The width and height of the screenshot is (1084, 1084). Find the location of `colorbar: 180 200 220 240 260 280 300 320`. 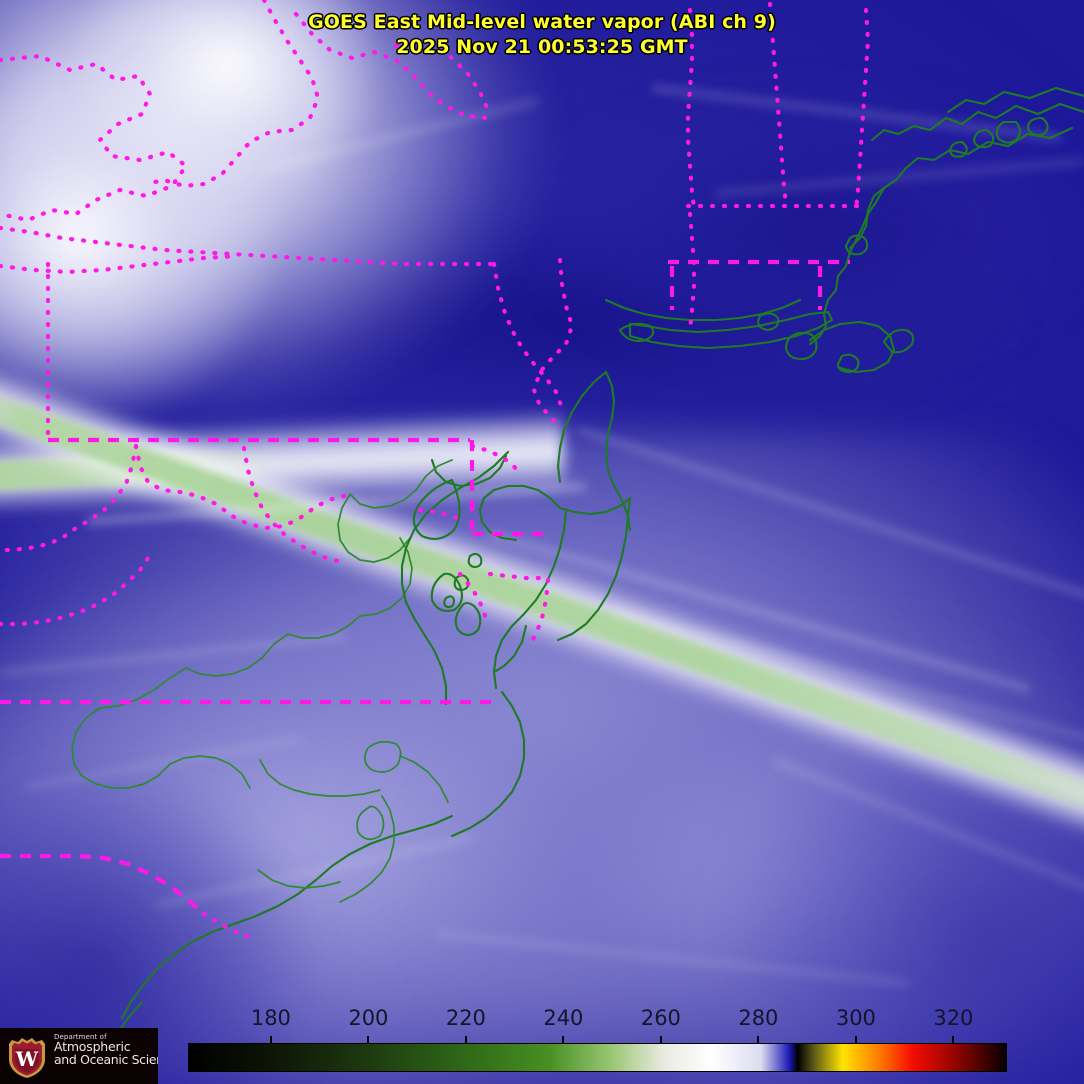

colorbar: 180 200 220 240 260 280 300 320 is located at coordinates (542, 1044).